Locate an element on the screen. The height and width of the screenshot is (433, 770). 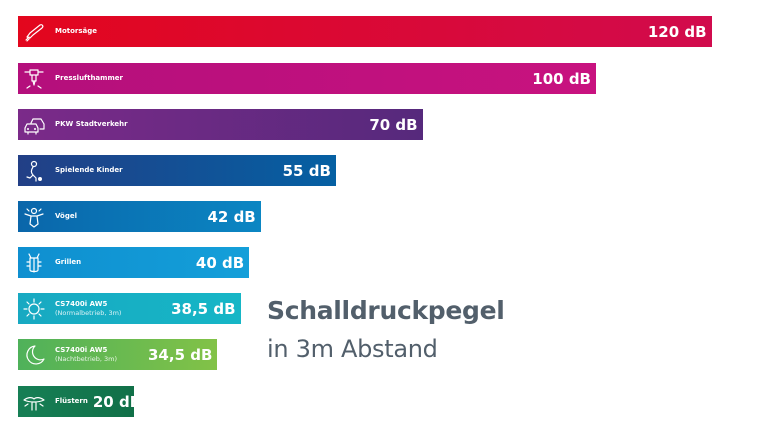
value-label: 20 dB is located at coordinates (117, 401).